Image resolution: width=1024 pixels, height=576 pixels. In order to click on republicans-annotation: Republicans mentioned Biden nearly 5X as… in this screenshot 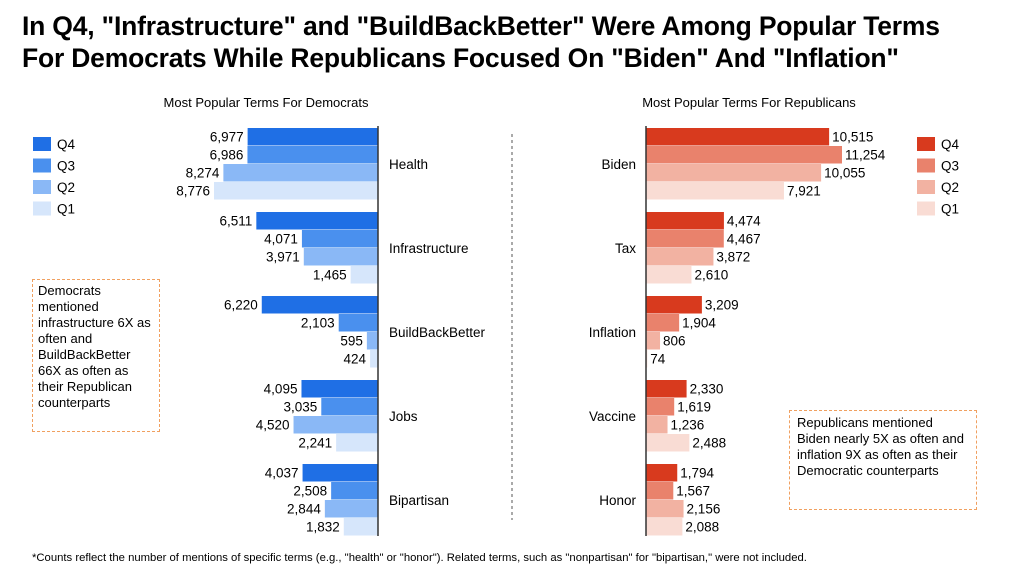, I will do `click(883, 460)`.